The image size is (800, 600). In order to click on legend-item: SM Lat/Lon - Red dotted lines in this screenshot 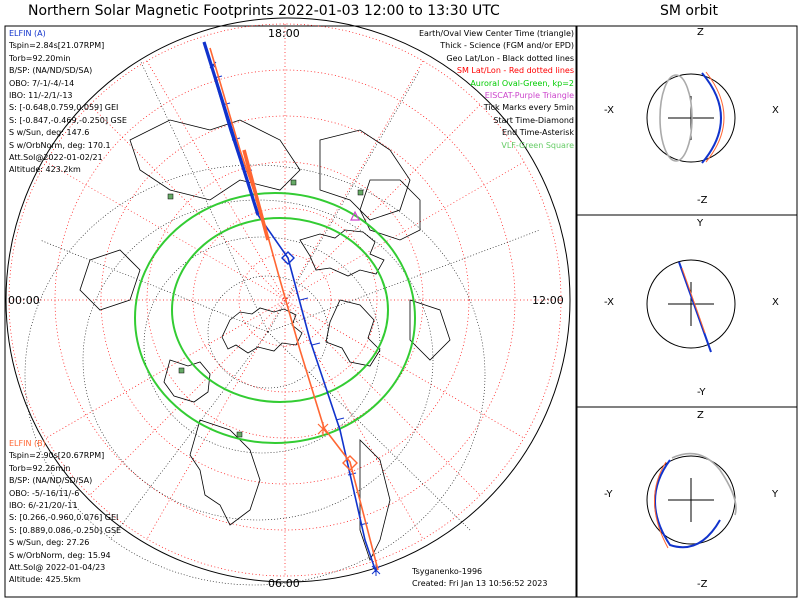, I will do `click(515, 71)`.